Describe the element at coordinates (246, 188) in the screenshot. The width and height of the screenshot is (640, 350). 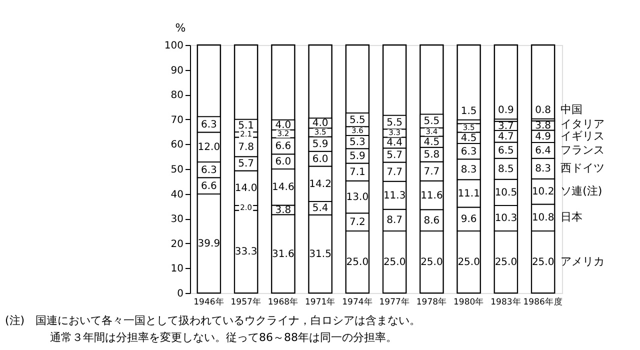
I see `data-label: 14.0` at that location.